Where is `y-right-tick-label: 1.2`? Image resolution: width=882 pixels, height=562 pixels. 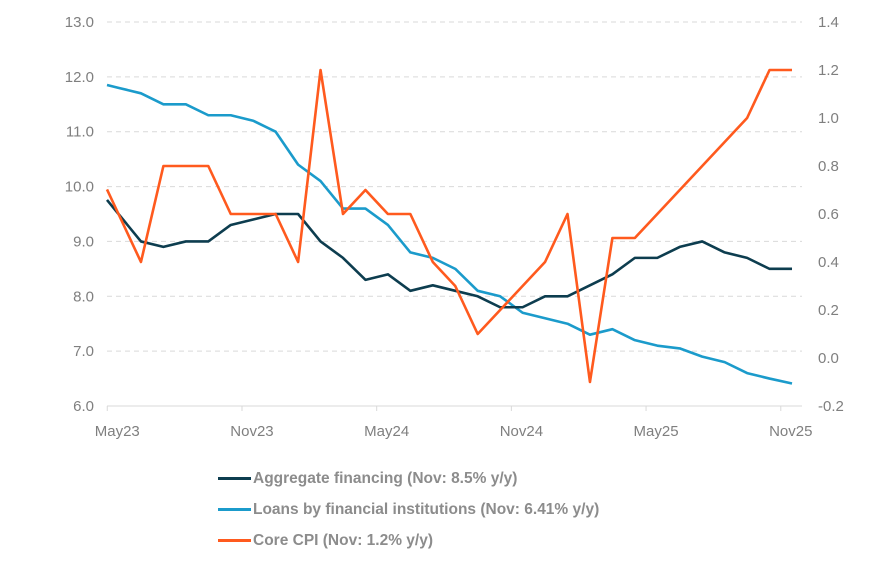
y-right-tick-label: 1.2 is located at coordinates (828, 70).